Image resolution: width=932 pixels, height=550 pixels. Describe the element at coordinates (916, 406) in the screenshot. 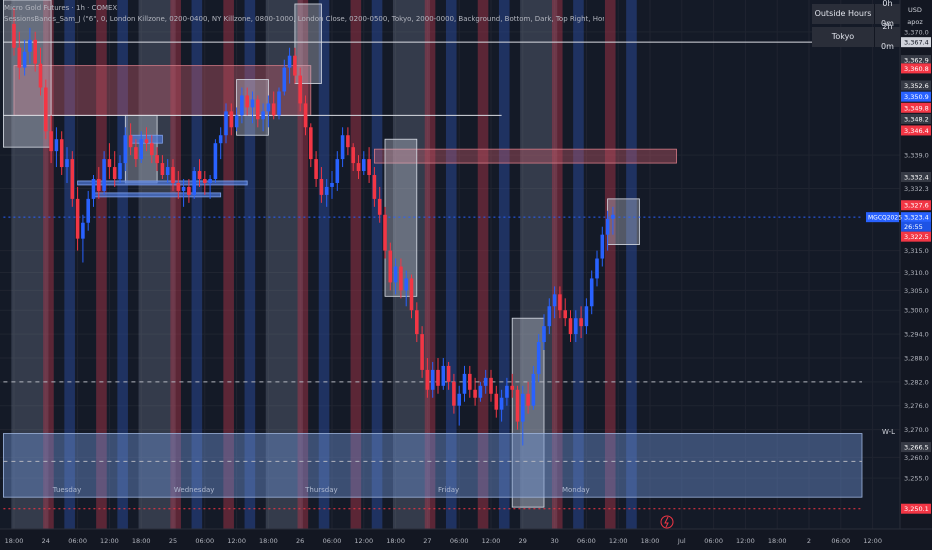

I see `price-label: 3,276.0` at that location.